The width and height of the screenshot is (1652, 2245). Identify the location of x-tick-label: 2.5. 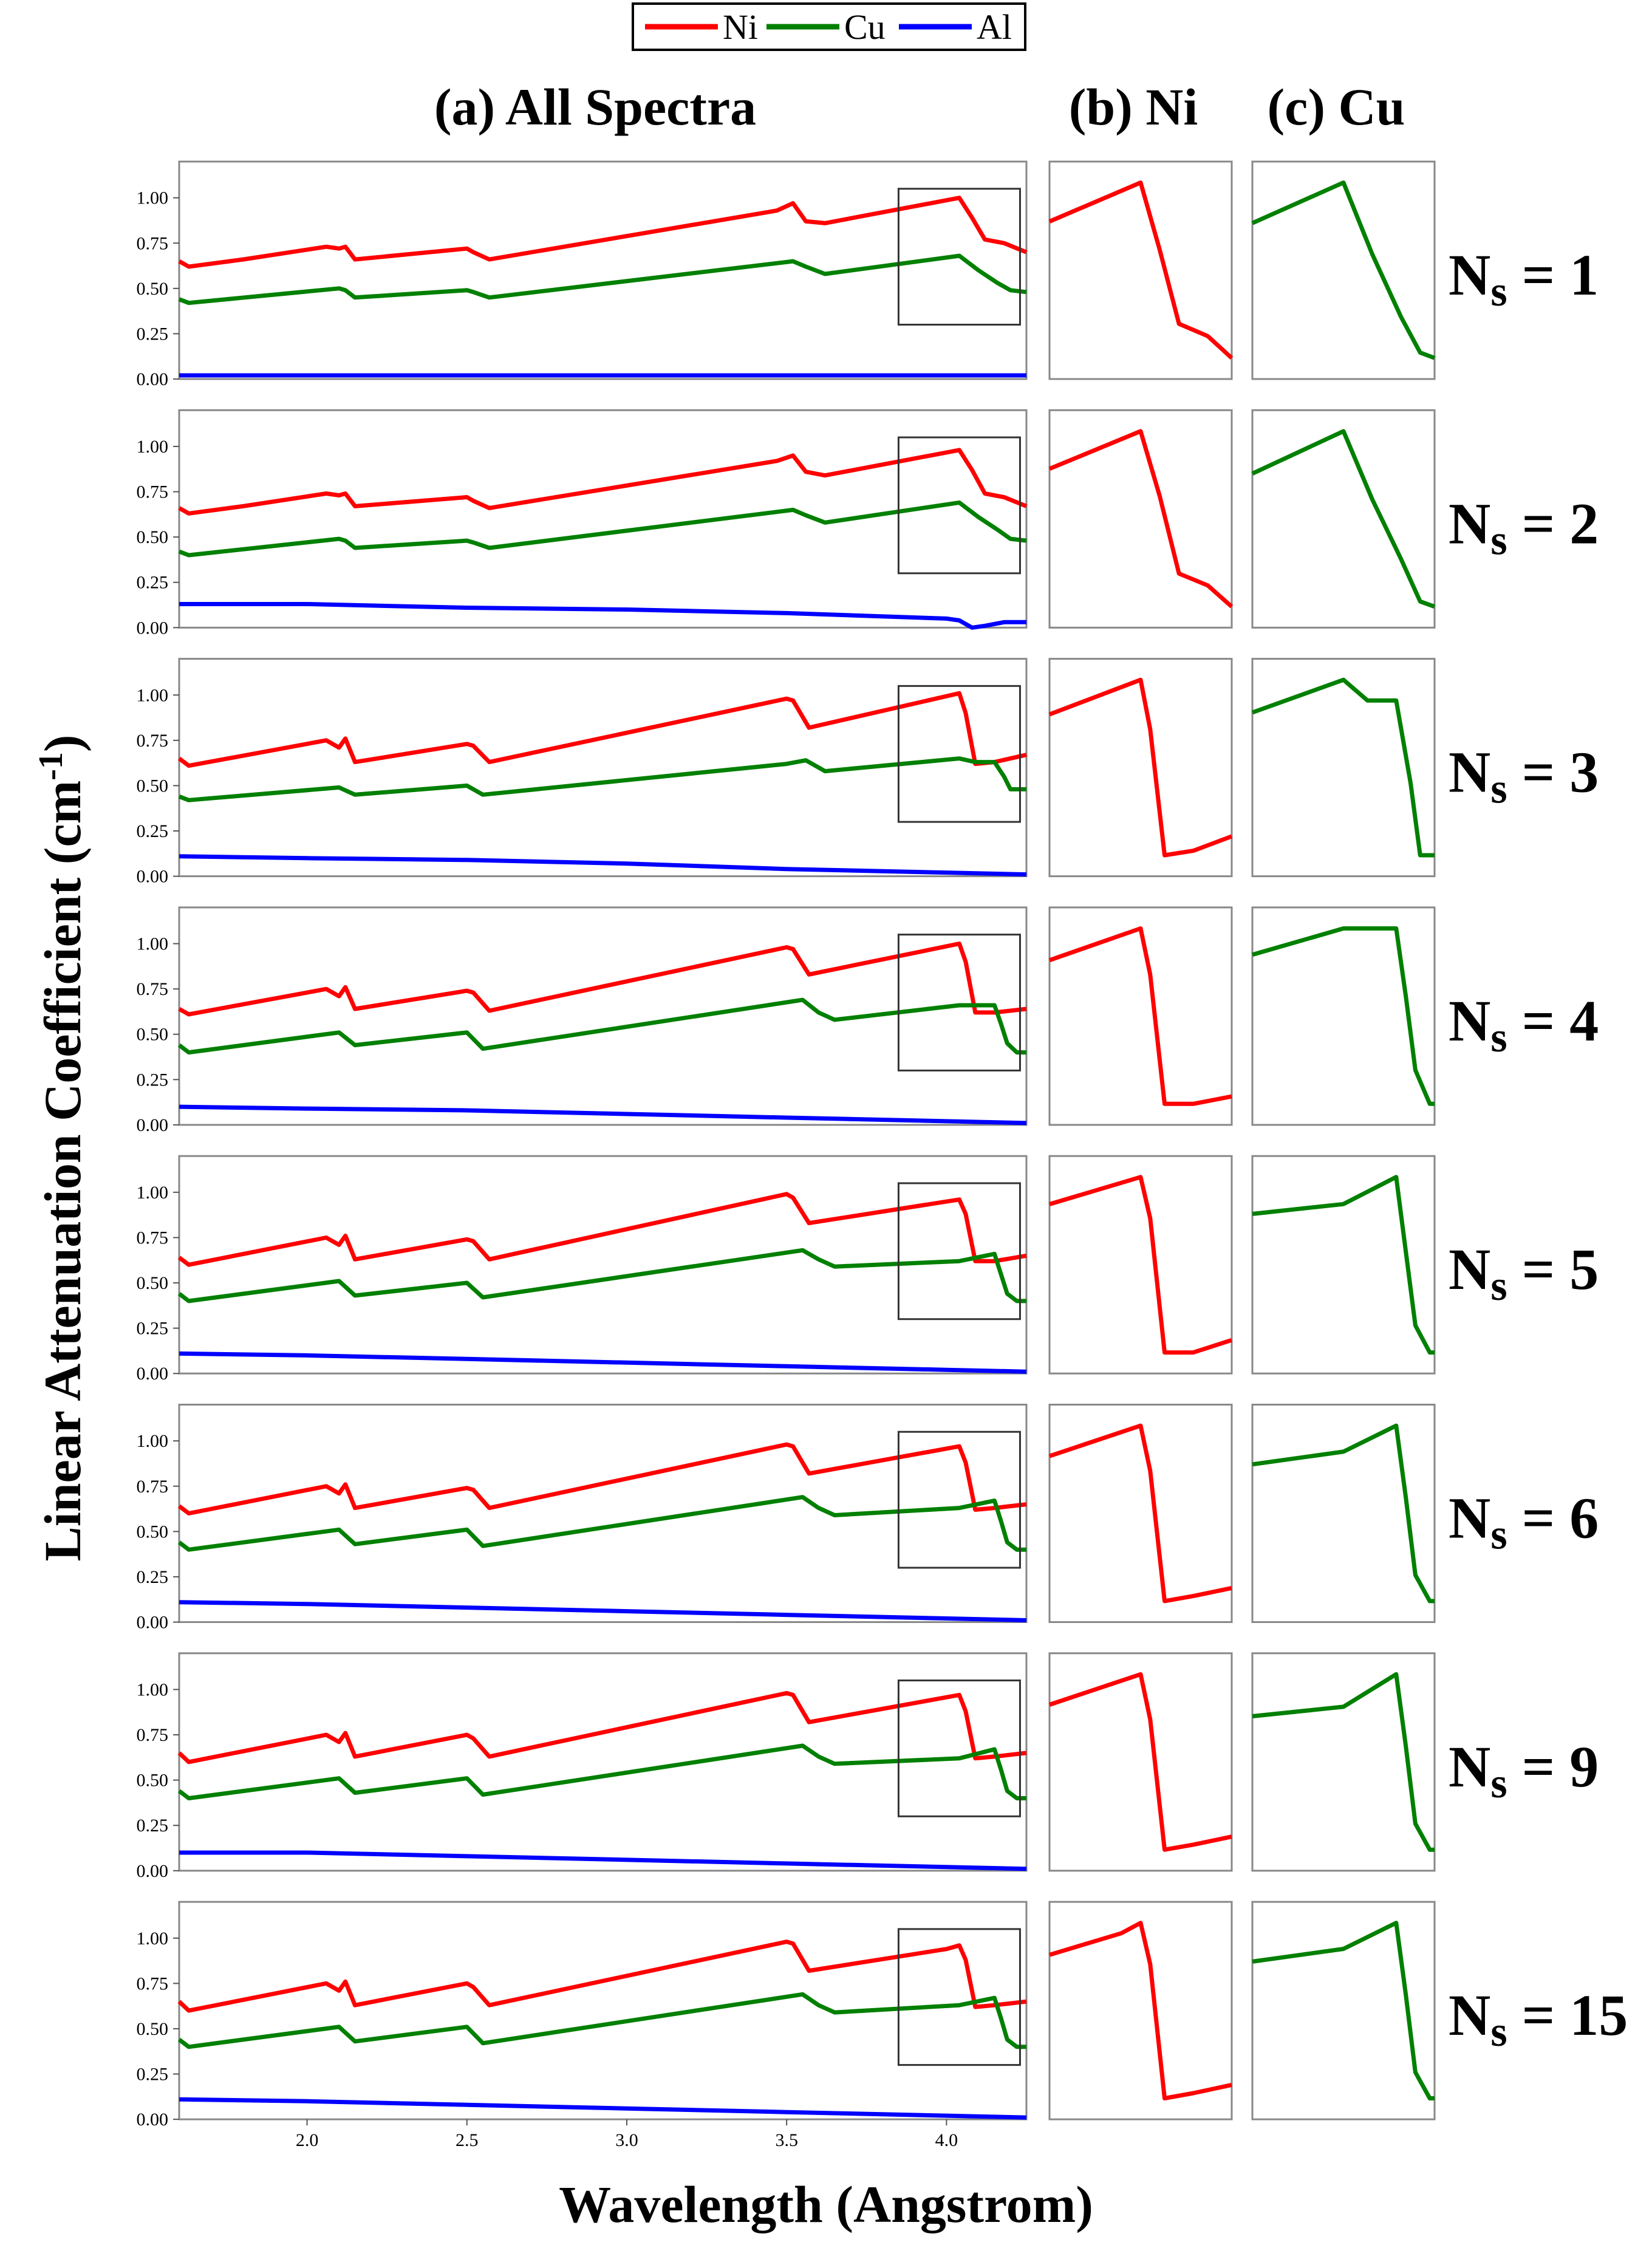
(467, 2140).